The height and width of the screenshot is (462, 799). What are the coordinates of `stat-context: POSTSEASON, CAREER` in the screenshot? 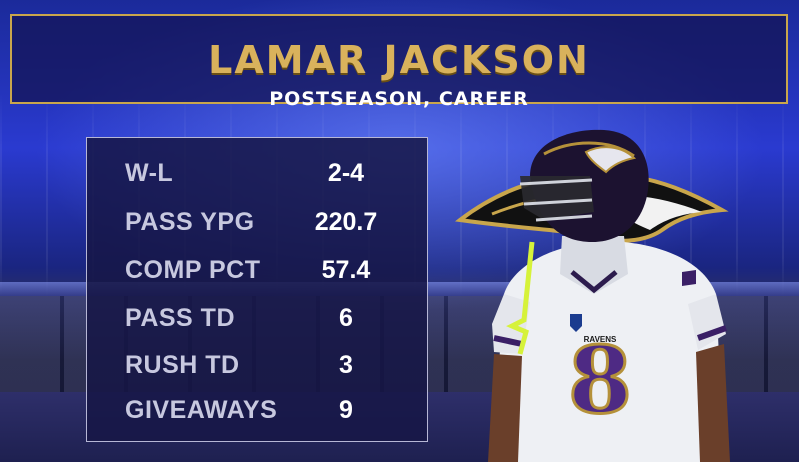 It's located at (399, 99).